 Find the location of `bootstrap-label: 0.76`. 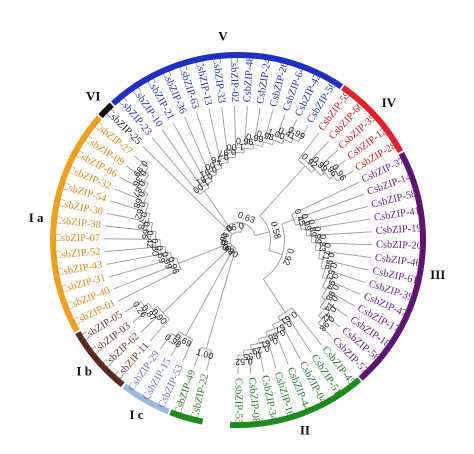

bootstrap-label: 0.76 is located at coordinates (219, 159).